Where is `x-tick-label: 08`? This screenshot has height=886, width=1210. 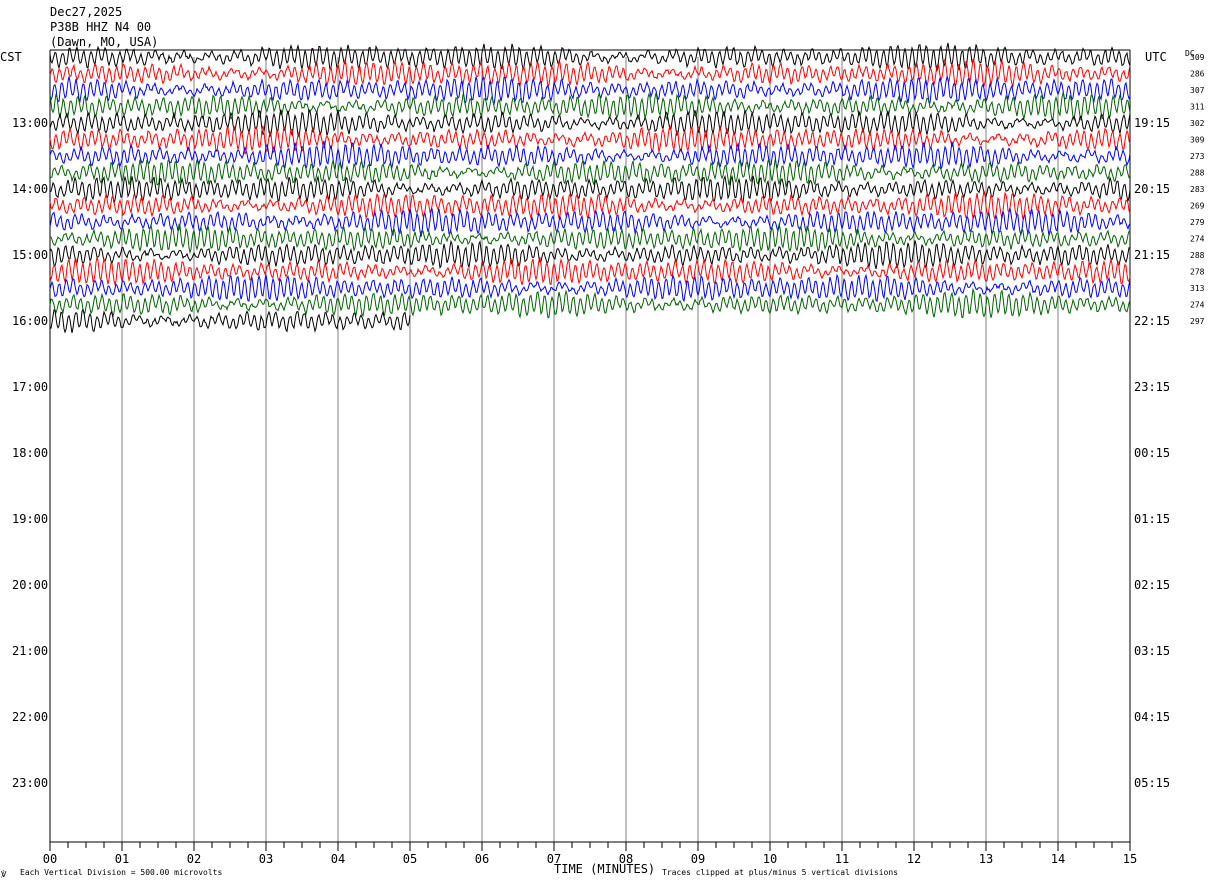 x-tick-label: 08 is located at coordinates (626, 859).